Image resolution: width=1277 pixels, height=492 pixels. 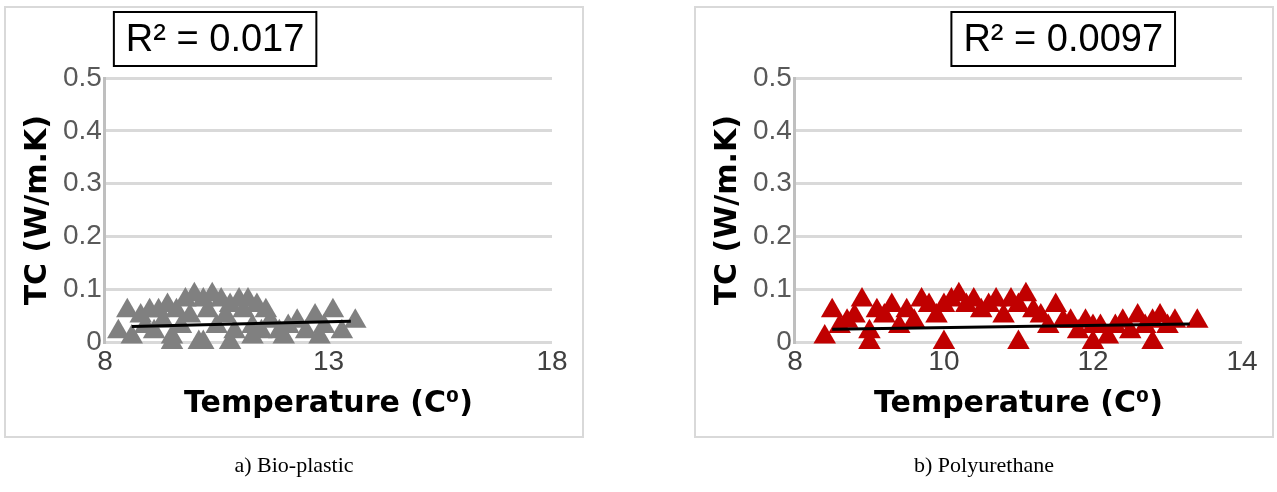 I want to click on x-tick-label: 10, so click(x=944, y=360).